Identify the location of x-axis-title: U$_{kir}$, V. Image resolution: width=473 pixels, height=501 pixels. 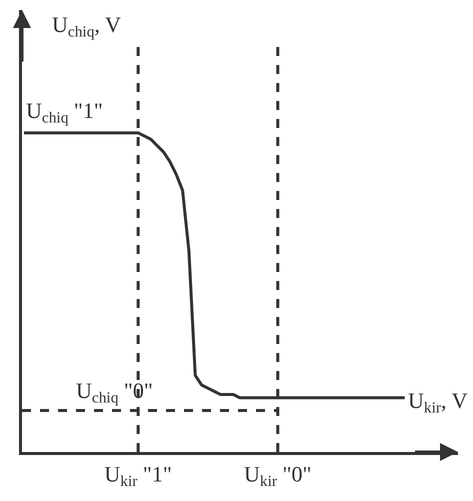
(438, 402).